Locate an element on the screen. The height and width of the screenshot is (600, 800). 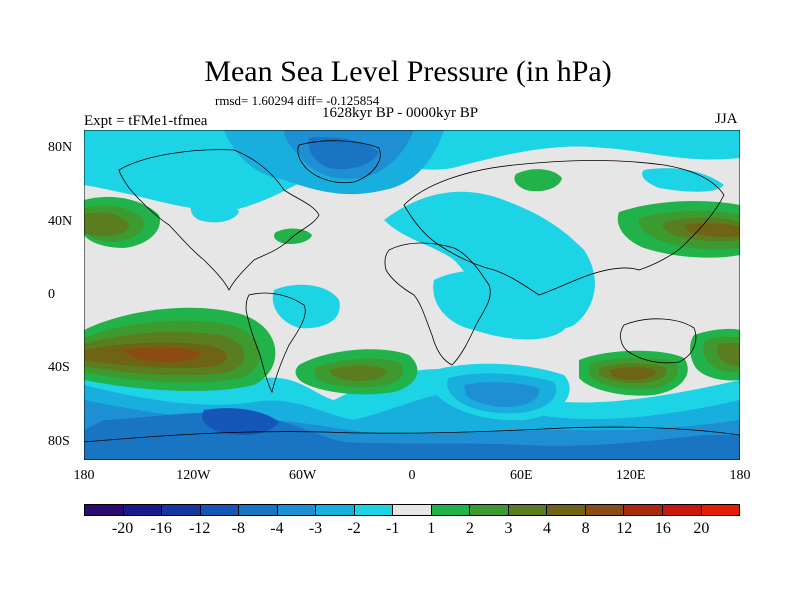
coast-africa is located at coordinates (437, 304).